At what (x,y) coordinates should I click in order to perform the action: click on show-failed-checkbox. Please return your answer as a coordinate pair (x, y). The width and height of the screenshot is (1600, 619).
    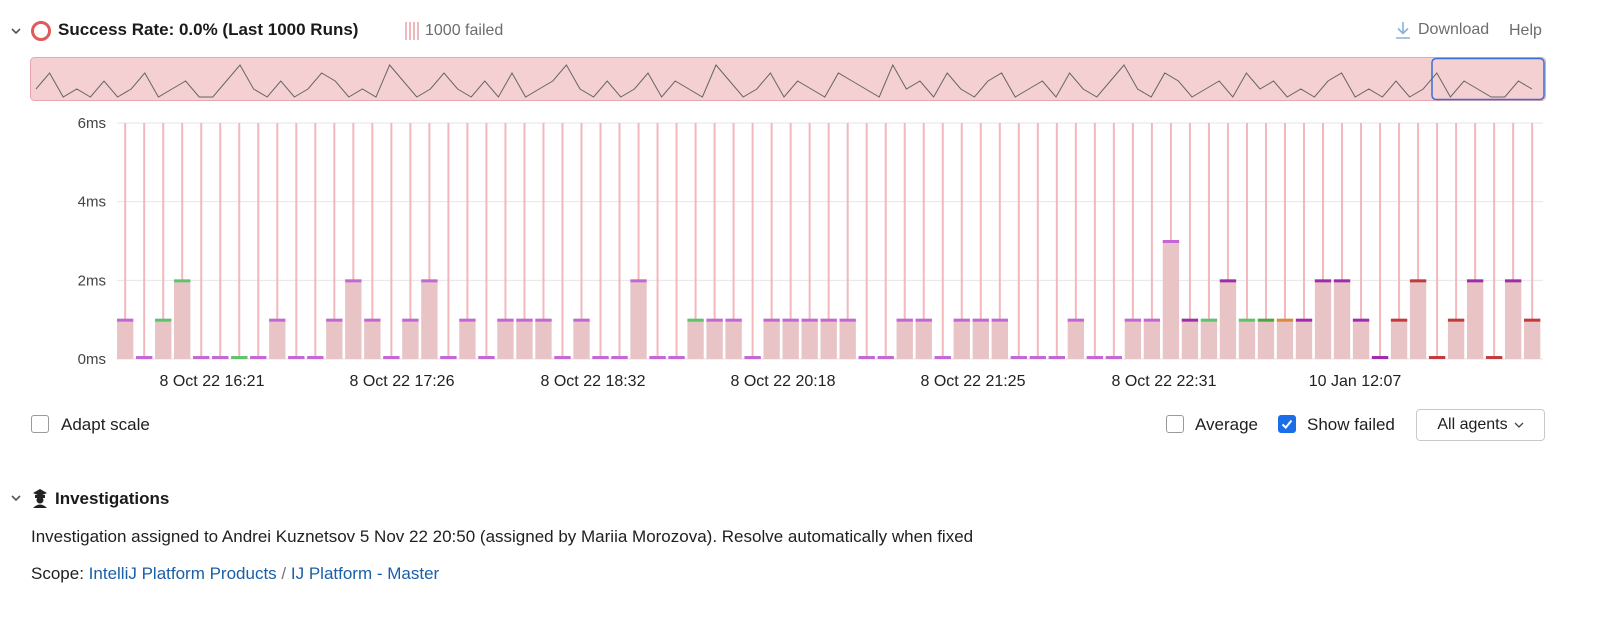
    Looking at the image, I should click on (1287, 424).